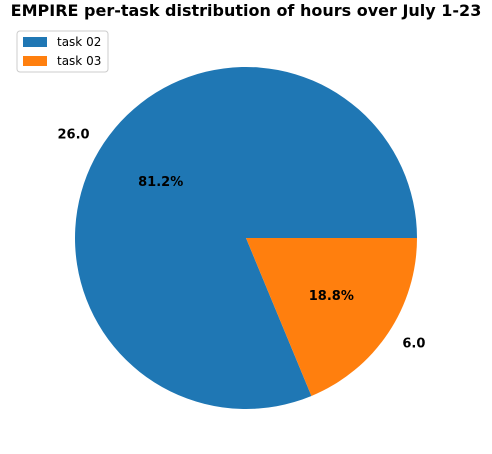  Describe the element at coordinates (331, 296) in the screenshot. I see `slice-percent-label: 18.8%` at that location.